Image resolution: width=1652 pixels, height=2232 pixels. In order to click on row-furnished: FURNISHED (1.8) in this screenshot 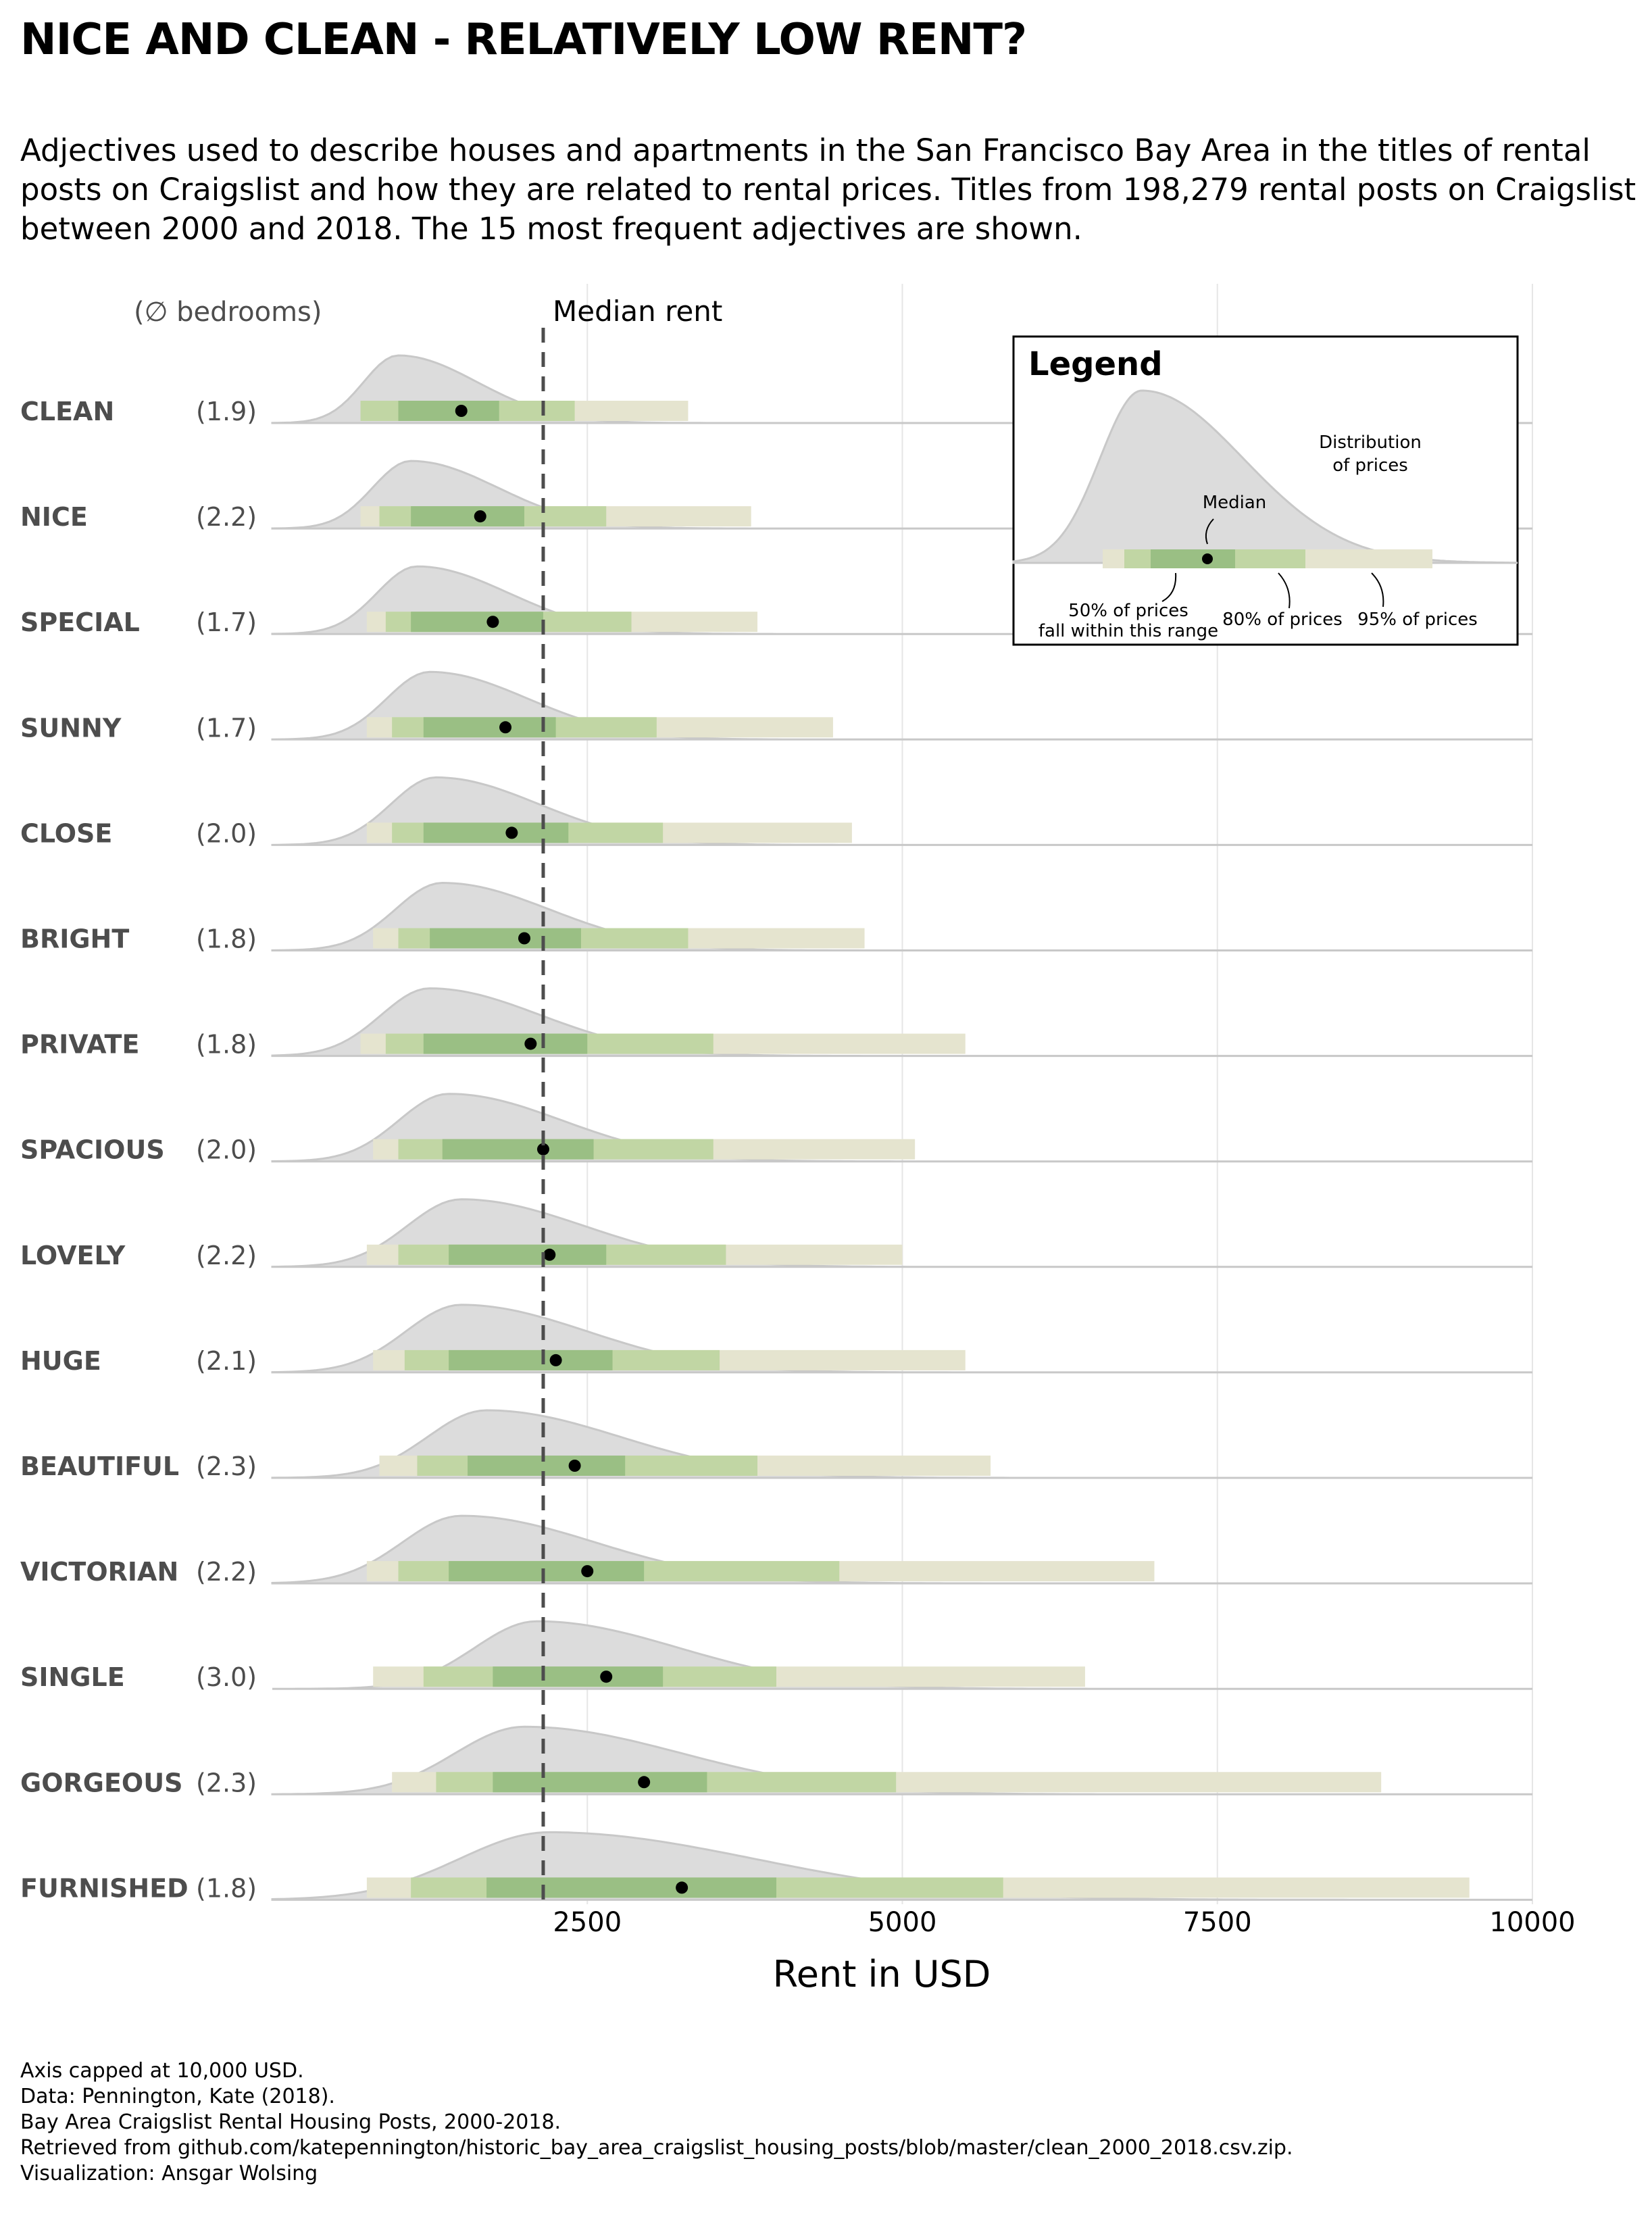, I will do `click(776, 1867)`.